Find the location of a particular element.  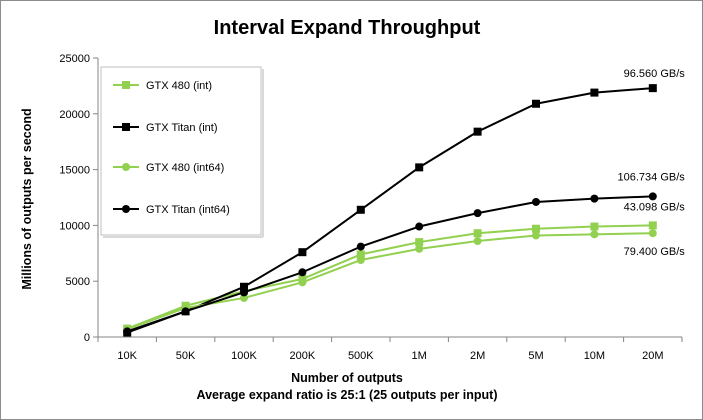

x-tick-label: 50K is located at coordinates (186, 356).